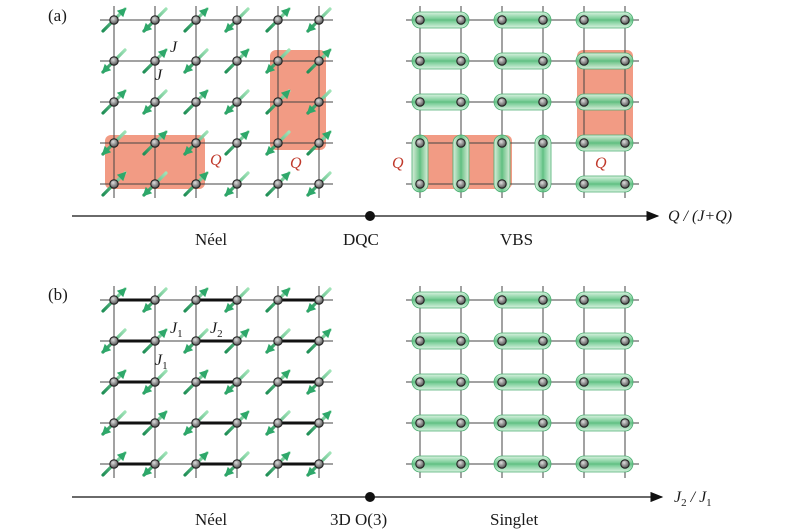 This screenshot has height=530, width=800. Describe the element at coordinates (358, 519) in the screenshot. I see `phase-label-3d-o3: 3D O(3)` at that location.